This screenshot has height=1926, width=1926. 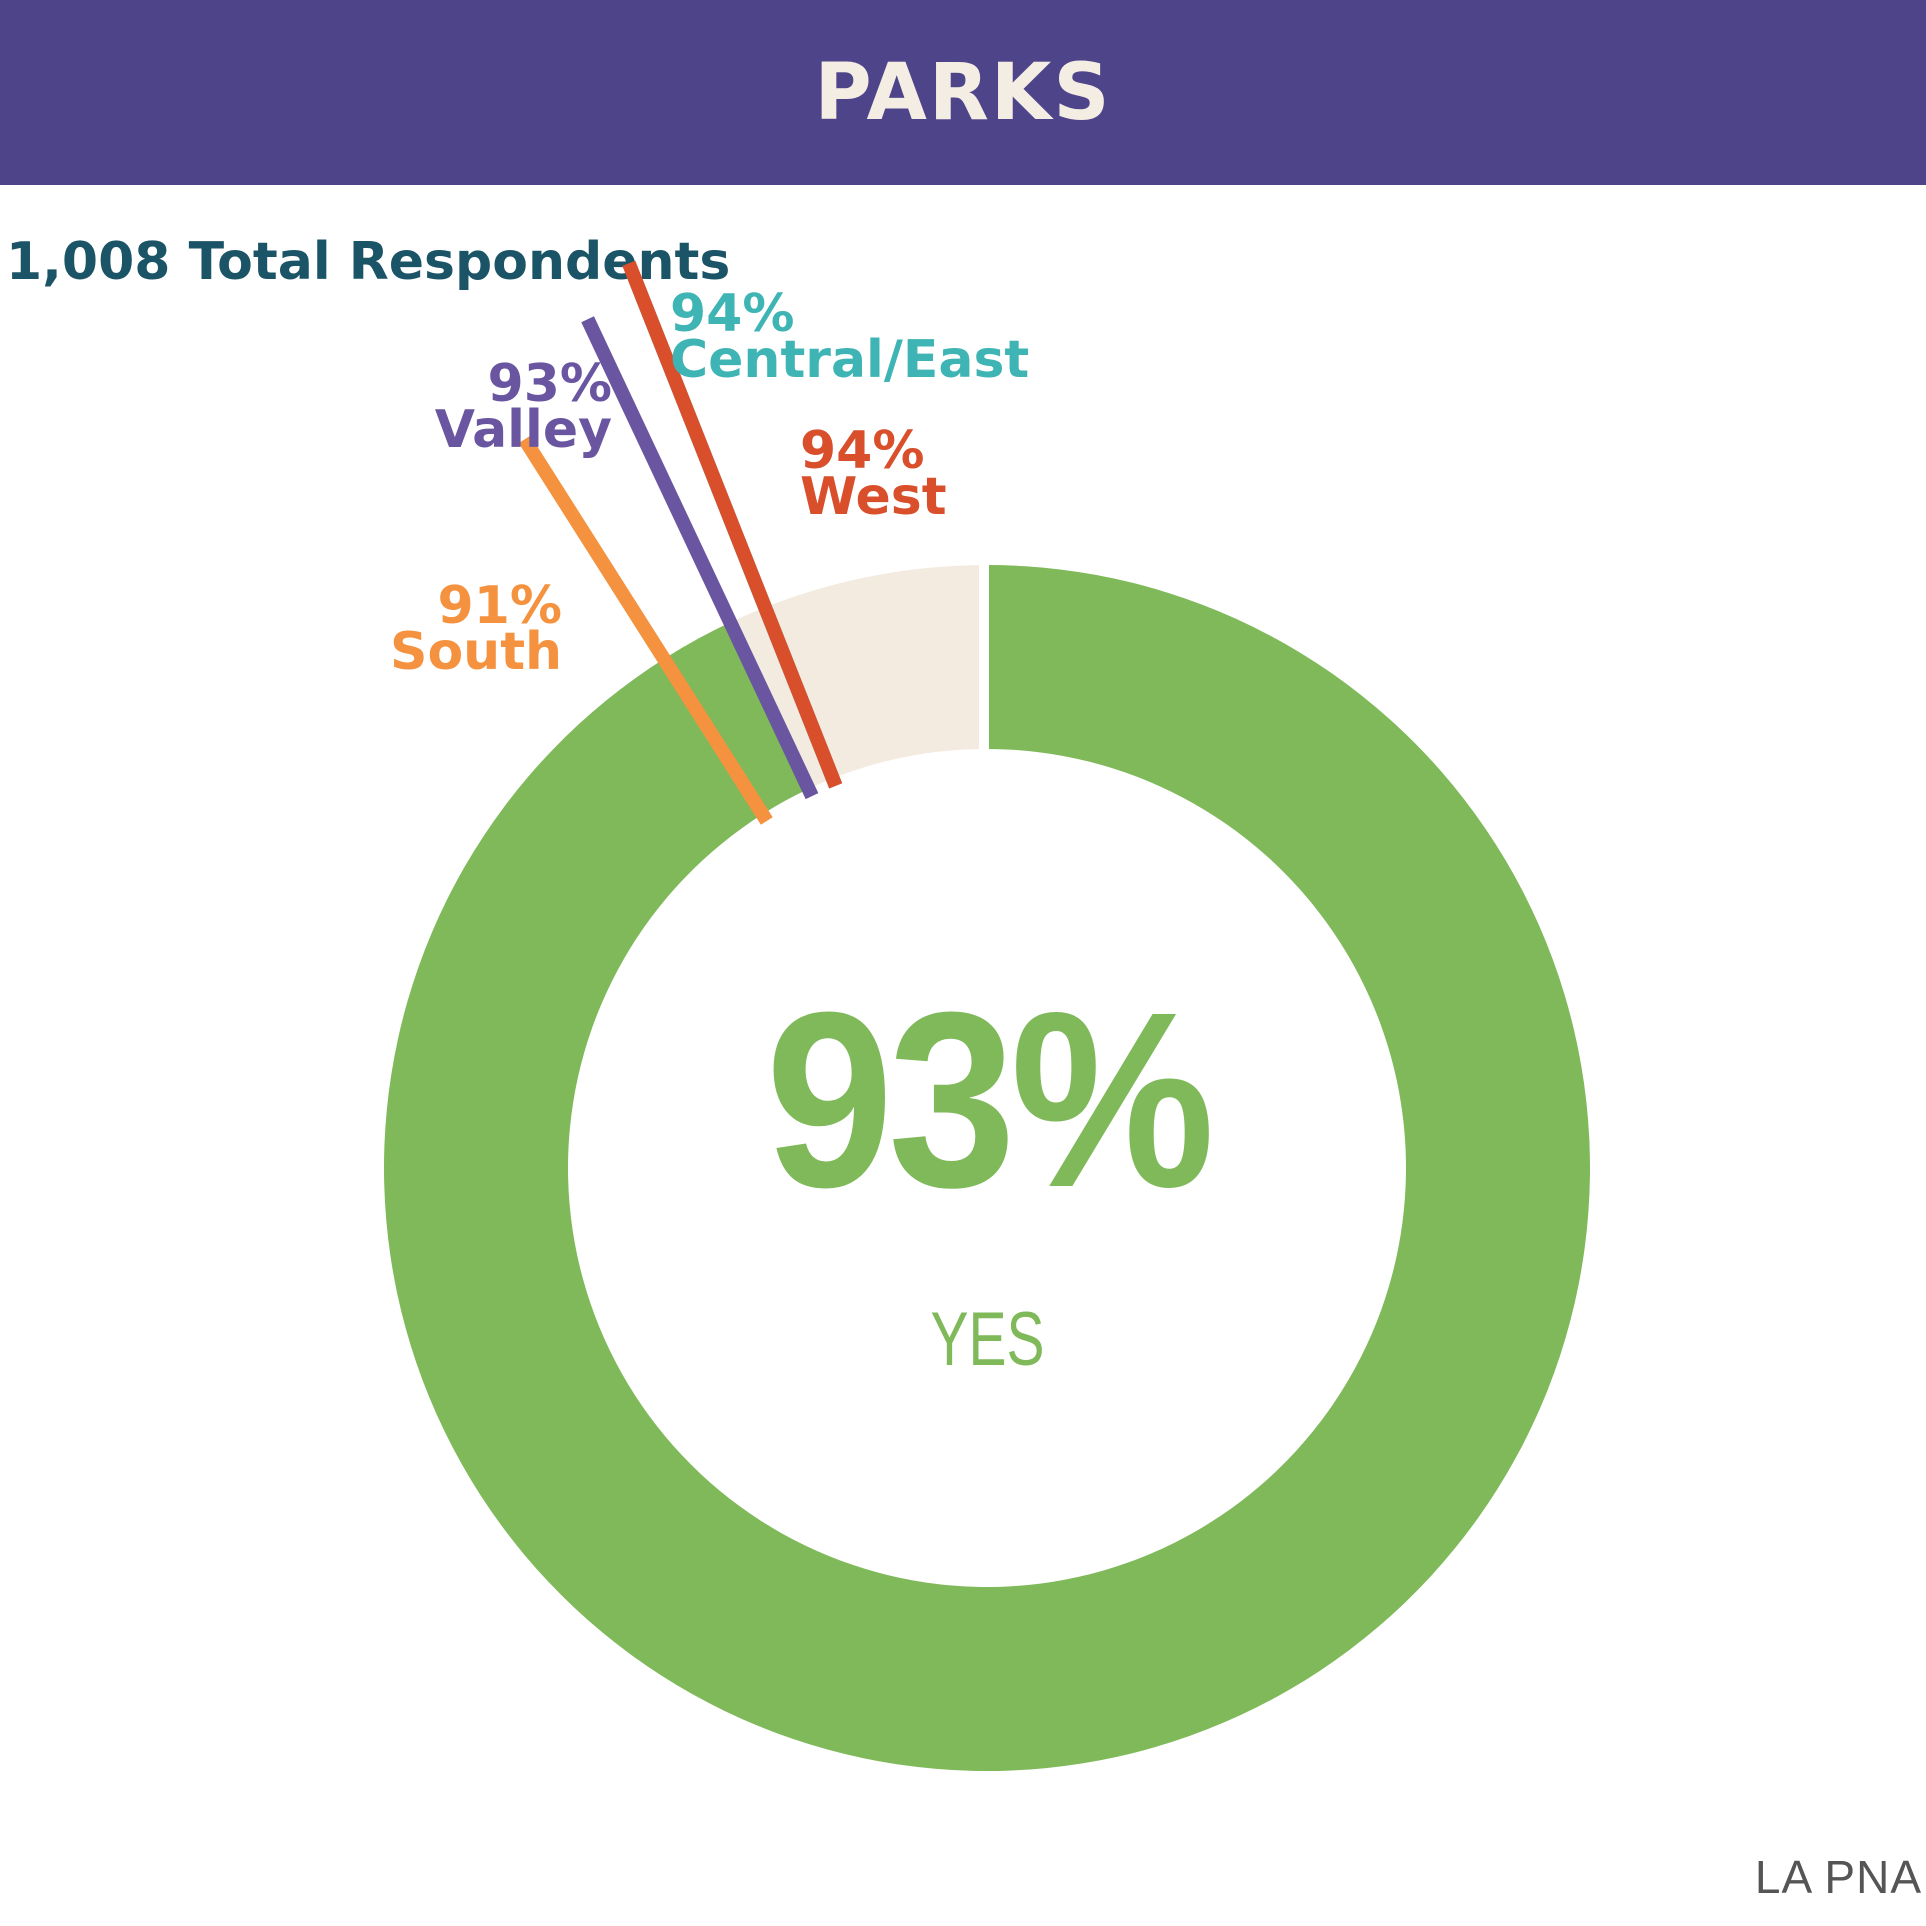 What do you see at coordinates (987, 1339) in the screenshot?
I see `center-label: YES` at bounding box center [987, 1339].